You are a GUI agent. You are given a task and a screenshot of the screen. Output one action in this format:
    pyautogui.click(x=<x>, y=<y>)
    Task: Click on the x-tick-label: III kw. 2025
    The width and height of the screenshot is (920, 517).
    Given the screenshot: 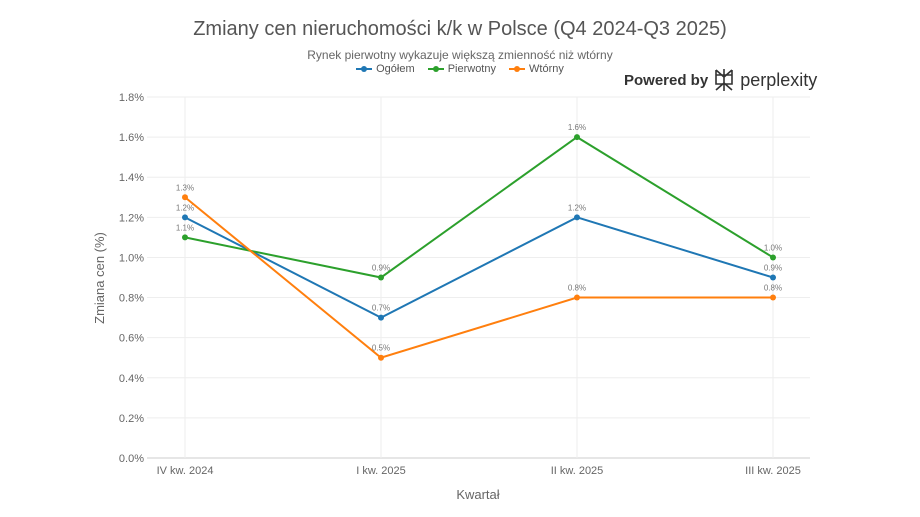 What is the action you would take?
    pyautogui.click(x=773, y=471)
    